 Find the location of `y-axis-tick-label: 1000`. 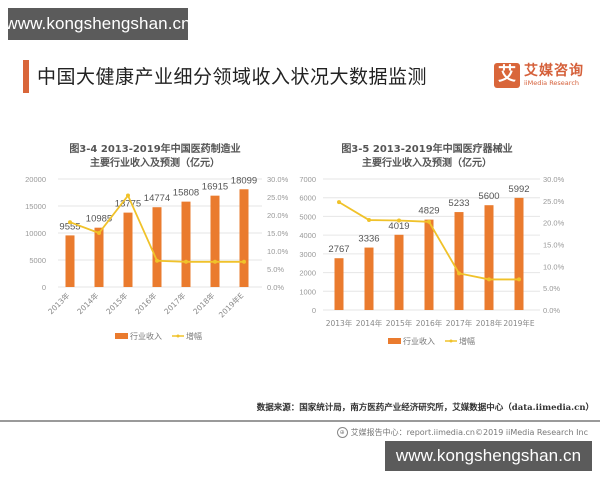

y-axis-tick-label: 1000 is located at coordinates (307, 291).